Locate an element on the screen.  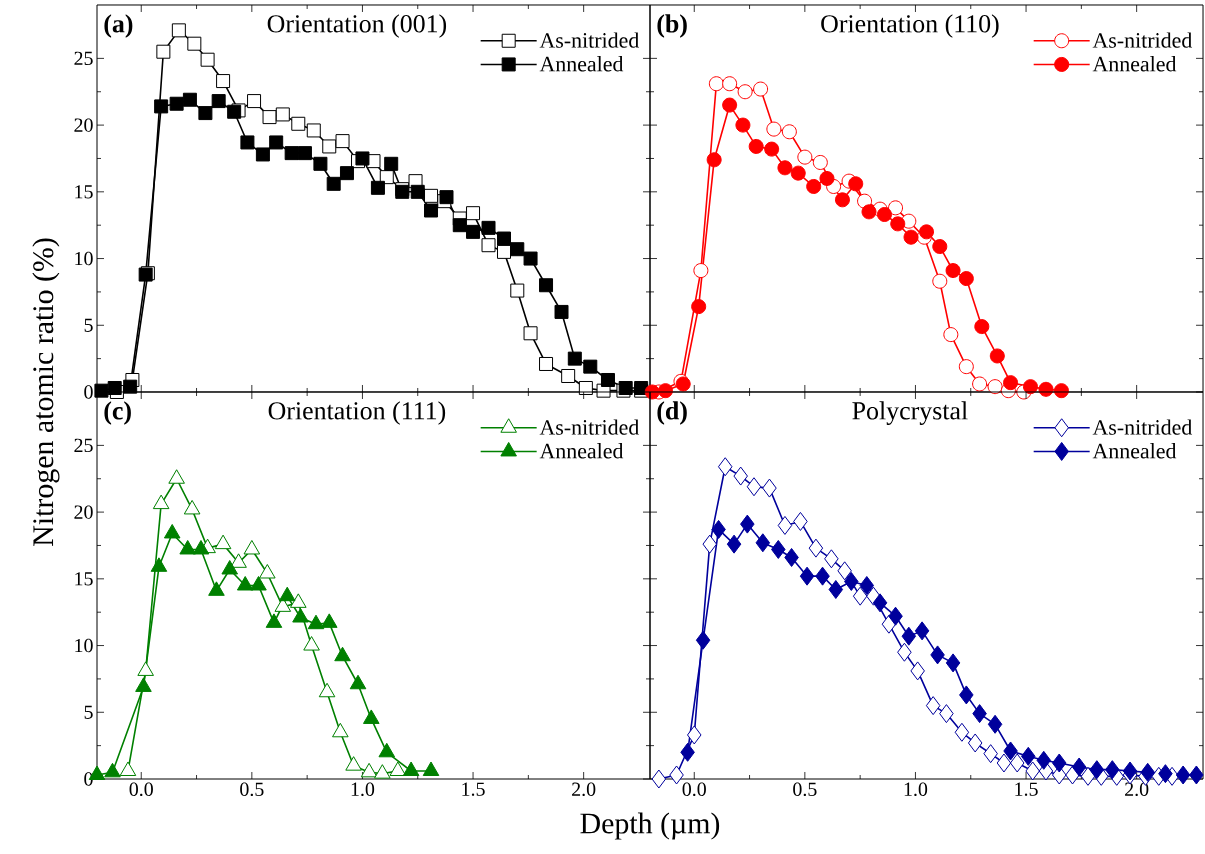
annotation: (a) is located at coordinates (118, 26).